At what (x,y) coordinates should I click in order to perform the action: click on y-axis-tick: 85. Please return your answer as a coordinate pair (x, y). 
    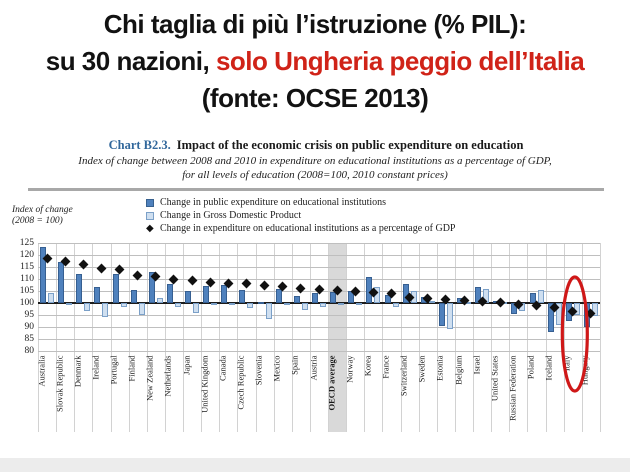
    Looking at the image, I should click on (29, 339).